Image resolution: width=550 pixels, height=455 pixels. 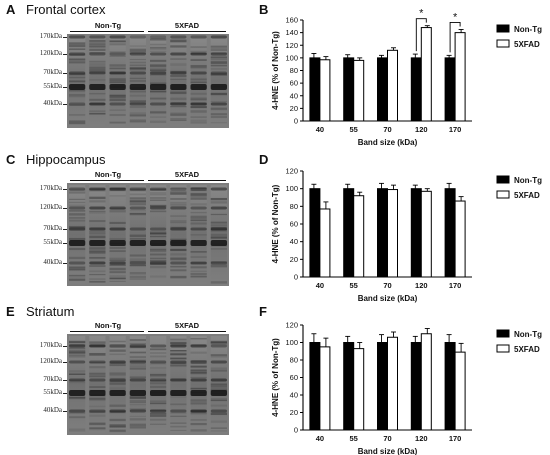 What do you see at coordinates (291, 20) in the screenshot?
I see `y-tick-label: 160` at bounding box center [291, 20].